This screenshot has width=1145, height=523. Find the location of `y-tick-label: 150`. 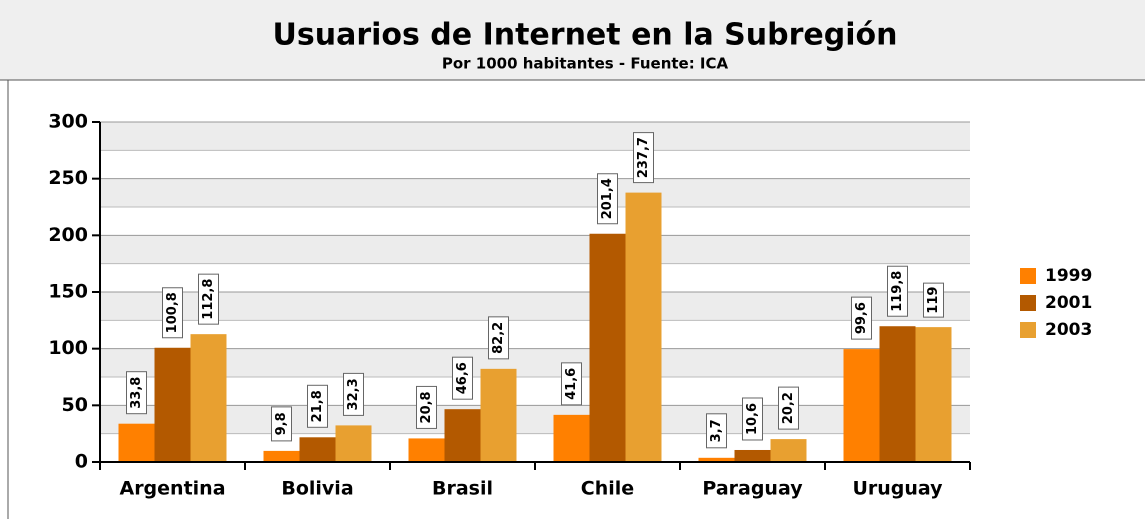

y-tick-label: 150 is located at coordinates (68, 292).